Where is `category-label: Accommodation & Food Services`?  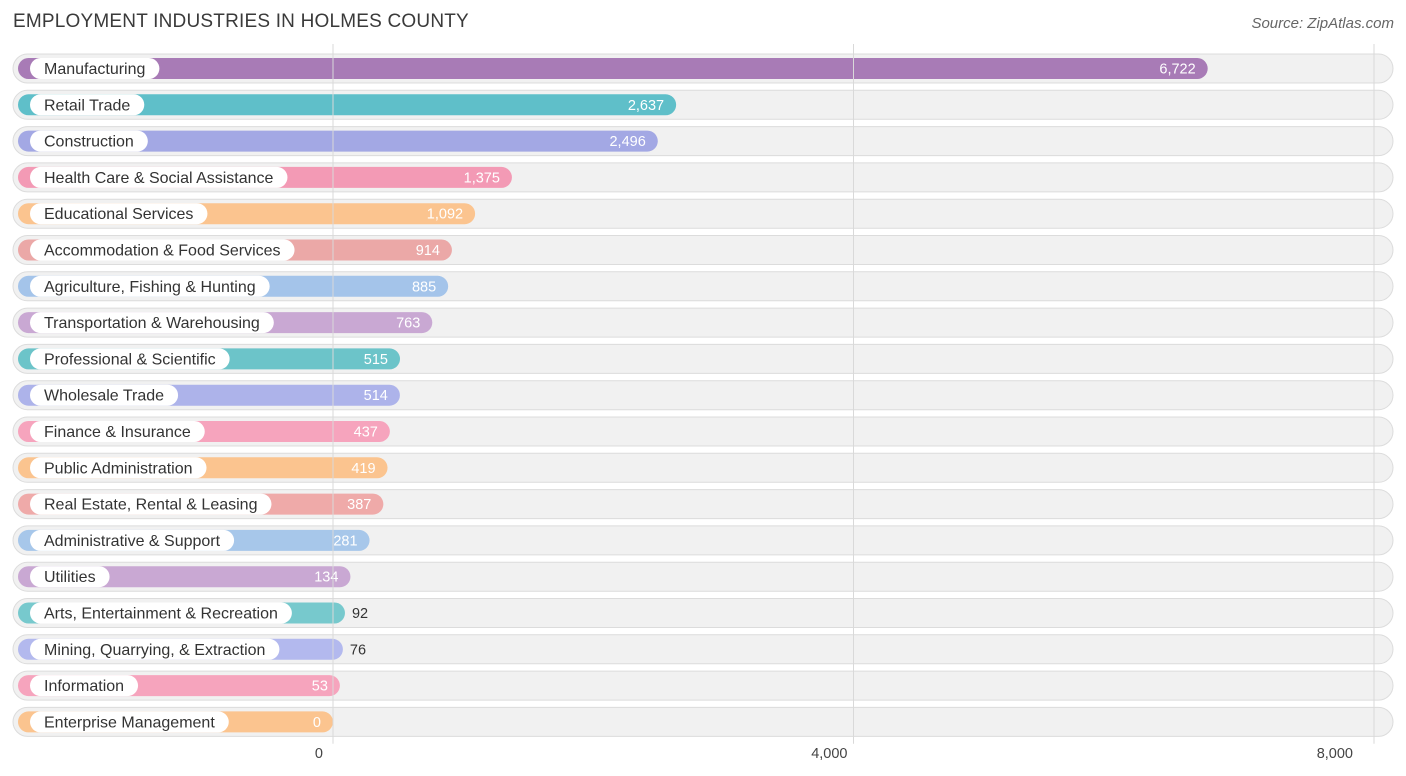
category-label: Accommodation & Food Services is located at coordinates (162, 251).